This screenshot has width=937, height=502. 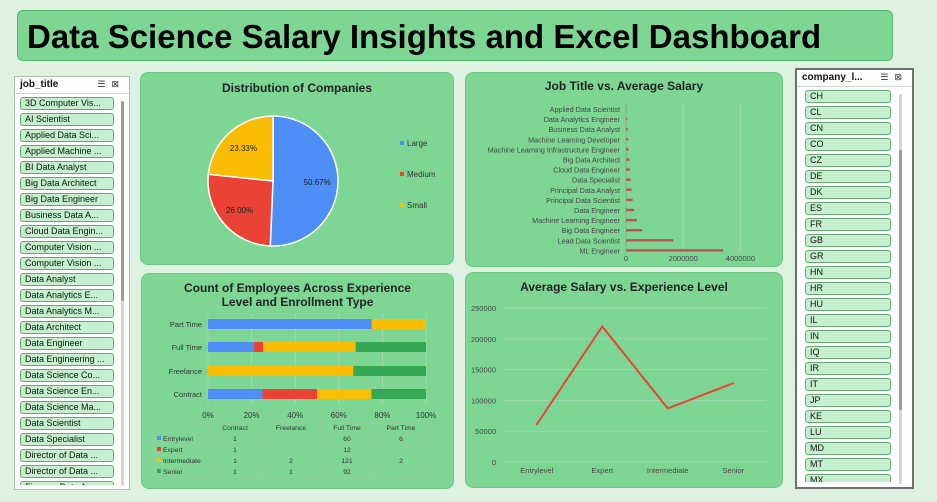 I want to click on slicer-item: Data Scientist, so click(x=67, y=423).